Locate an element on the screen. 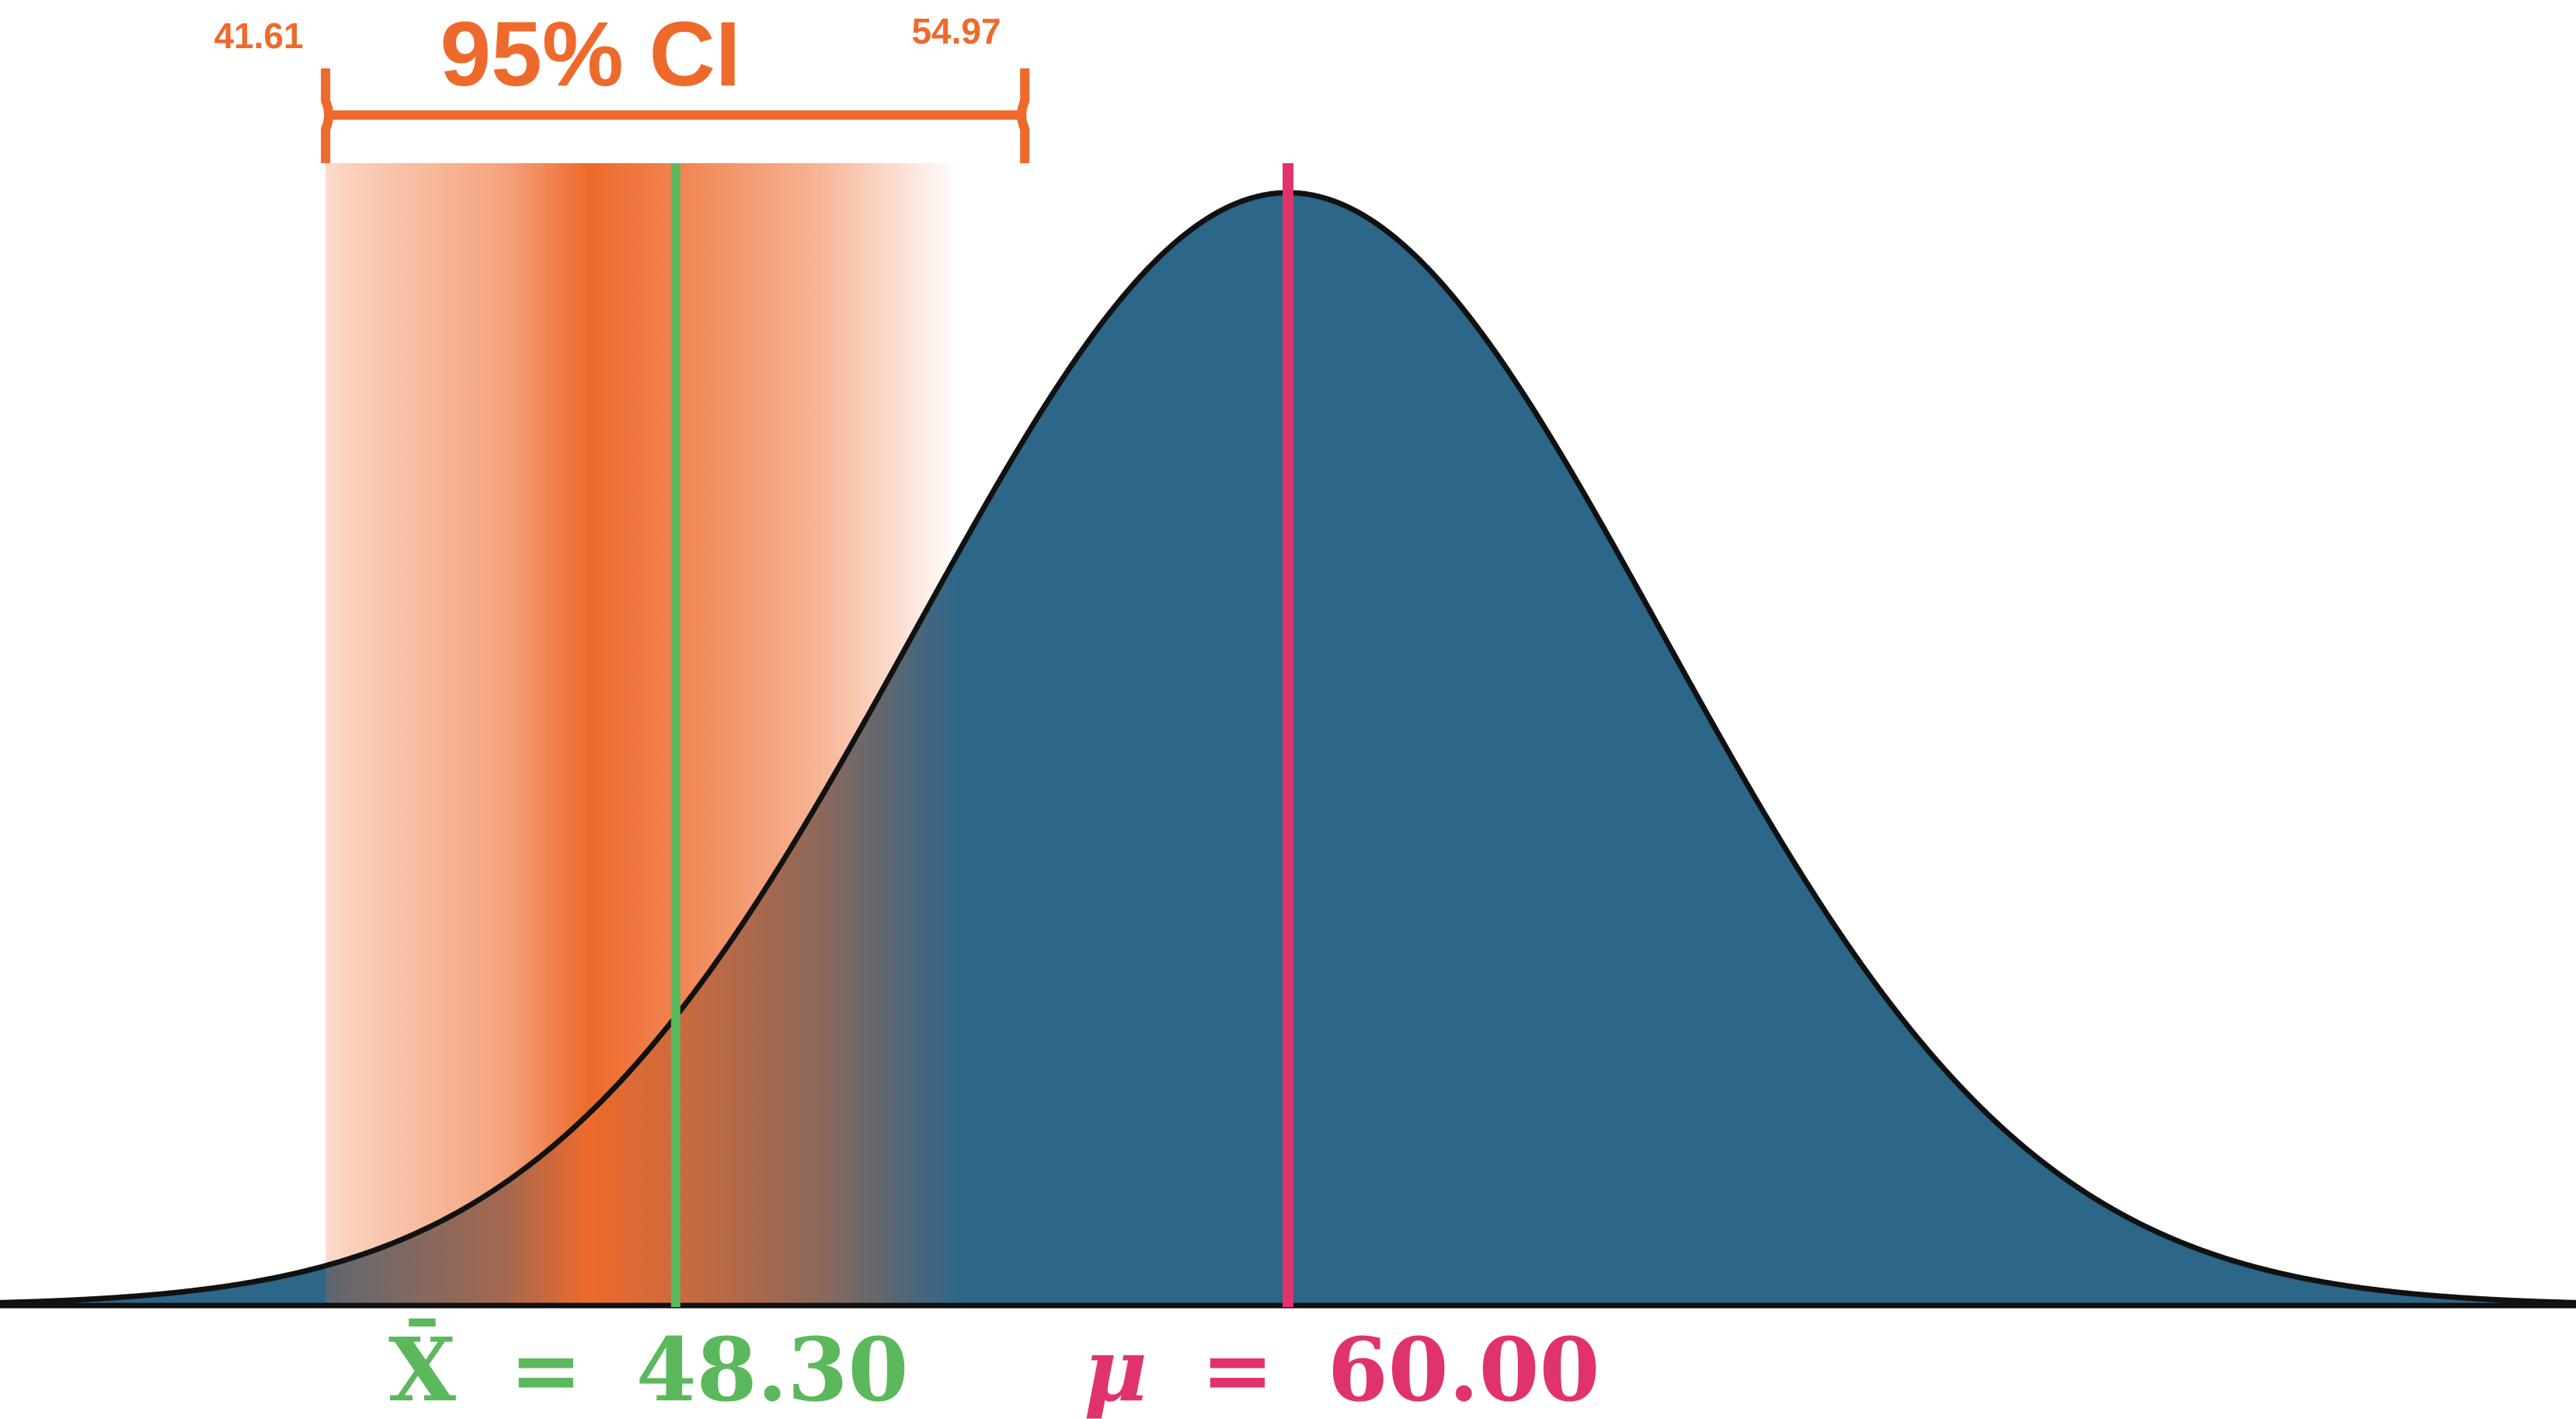  sample-mean-label: X̄ = 48.30 is located at coordinates (648, 1368).